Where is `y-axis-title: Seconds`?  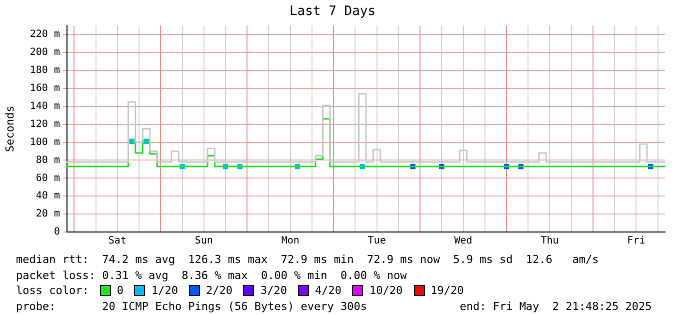
y-axis-title: Seconds is located at coordinates (9, 129).